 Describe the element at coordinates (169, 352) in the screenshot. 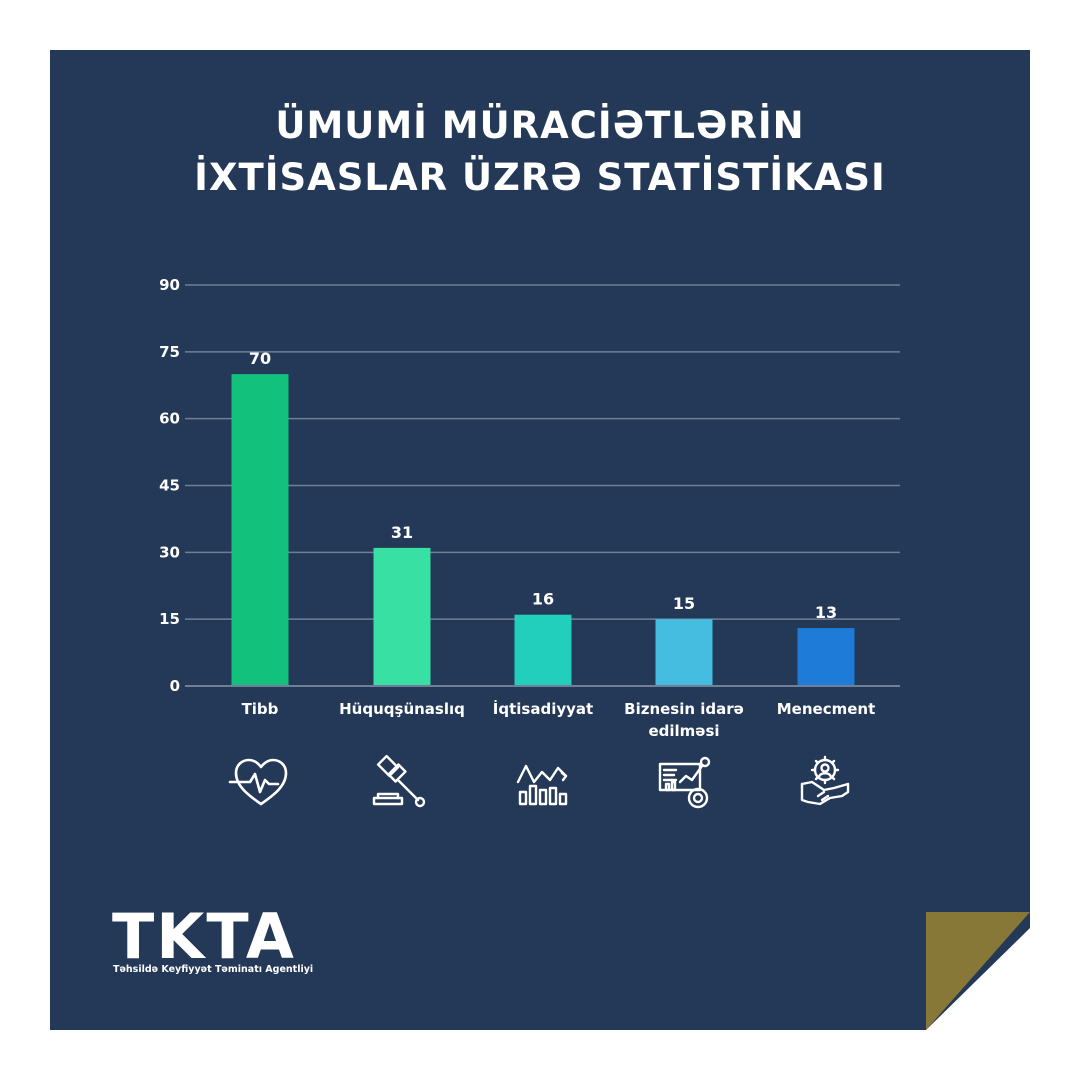

I see `y-tick-label: 75` at that location.